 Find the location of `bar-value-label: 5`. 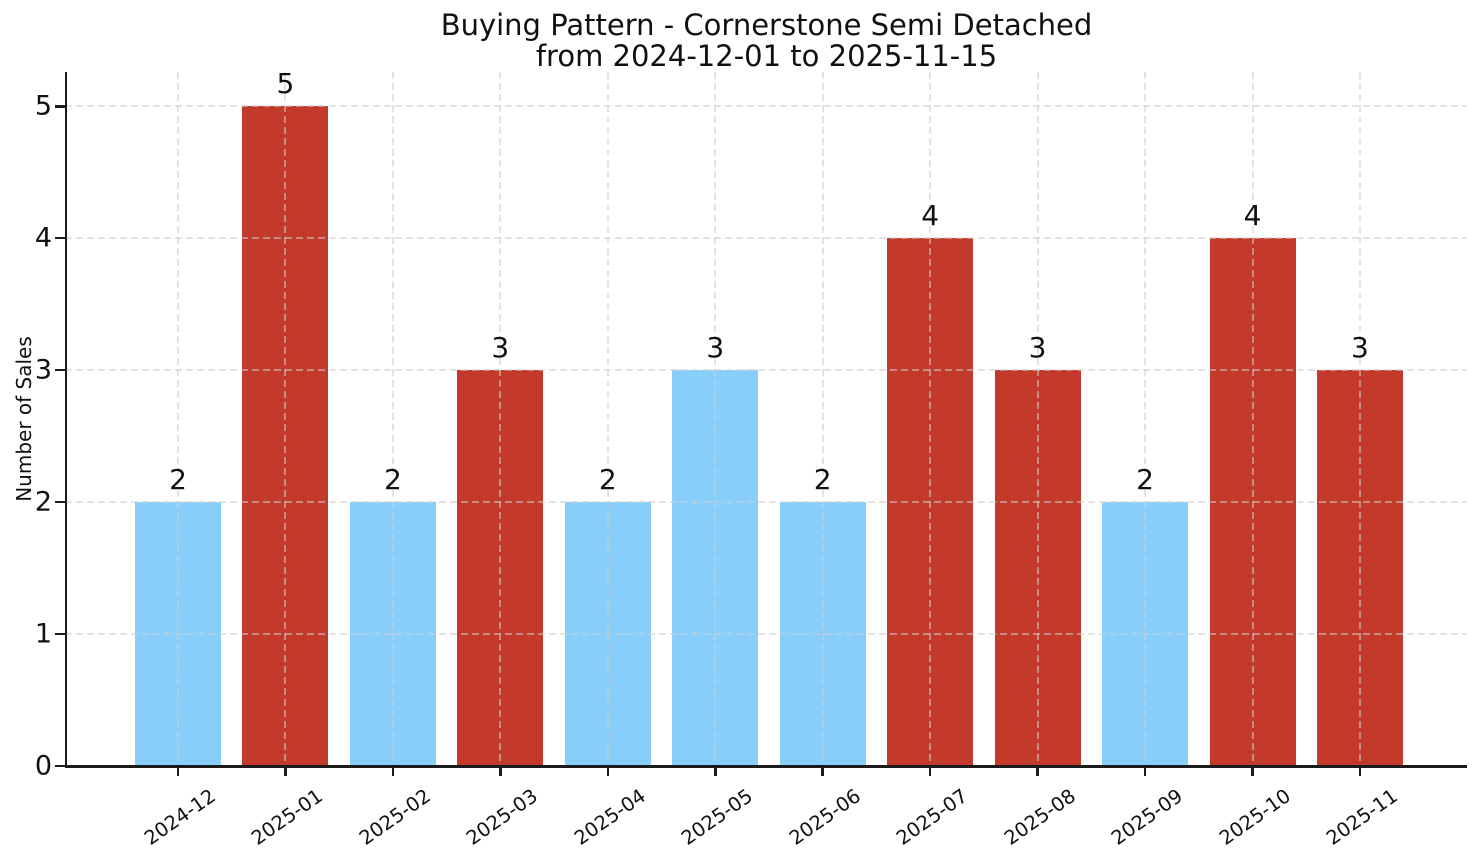

bar-value-label: 5 is located at coordinates (285, 84).